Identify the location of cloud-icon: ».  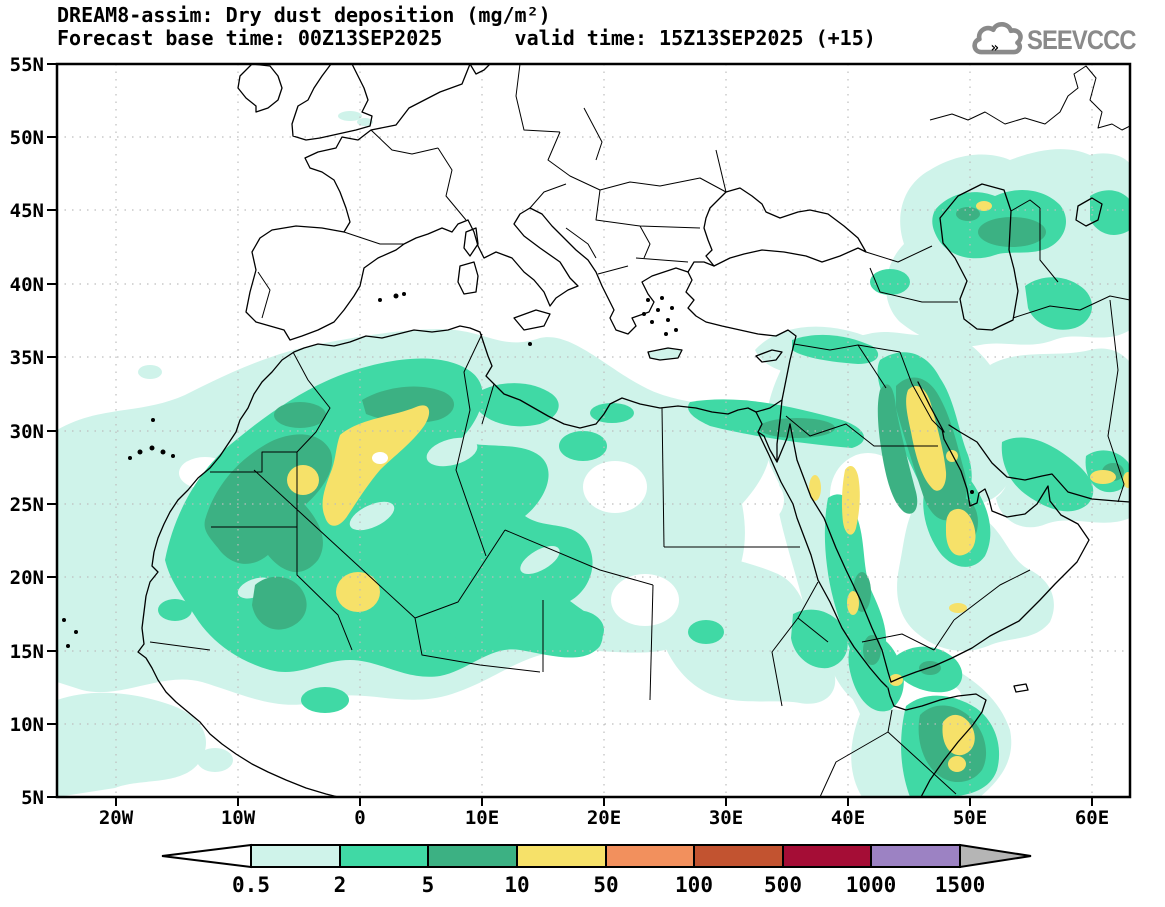
(998, 39).